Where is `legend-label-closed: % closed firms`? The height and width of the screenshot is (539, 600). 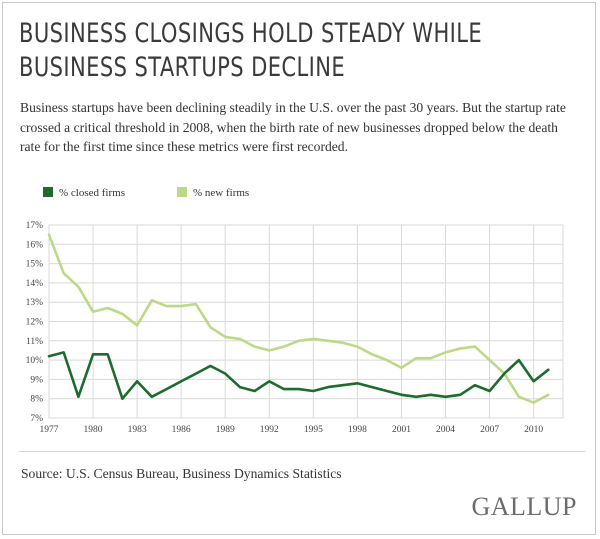 legend-label-closed: % closed firms is located at coordinates (92, 193).